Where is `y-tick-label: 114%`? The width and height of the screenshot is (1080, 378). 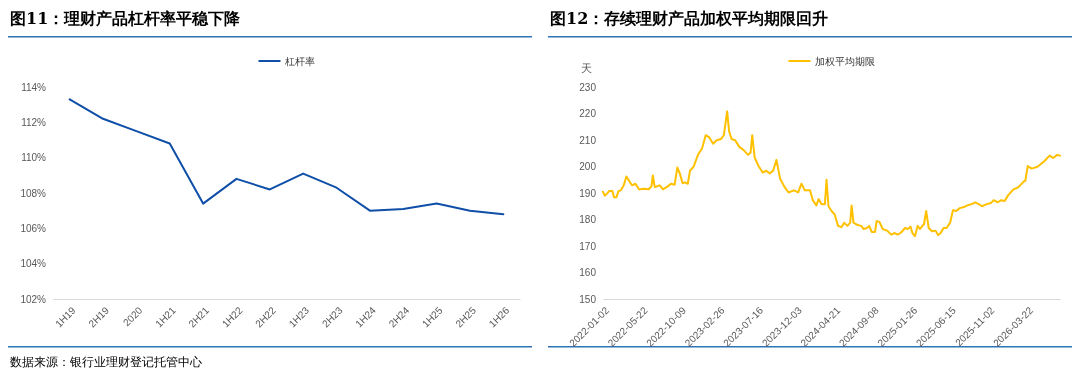
y-tick-label: 114% is located at coordinates (34, 87).